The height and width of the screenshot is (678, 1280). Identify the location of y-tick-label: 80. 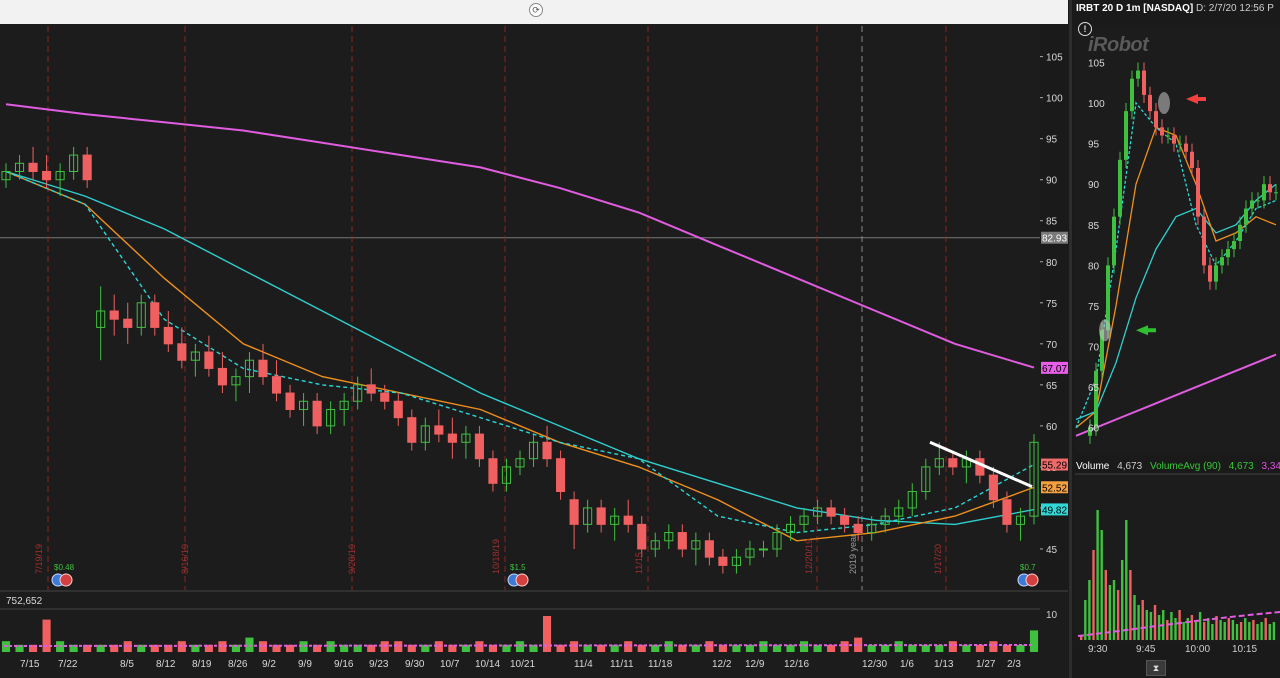
(1052, 263).